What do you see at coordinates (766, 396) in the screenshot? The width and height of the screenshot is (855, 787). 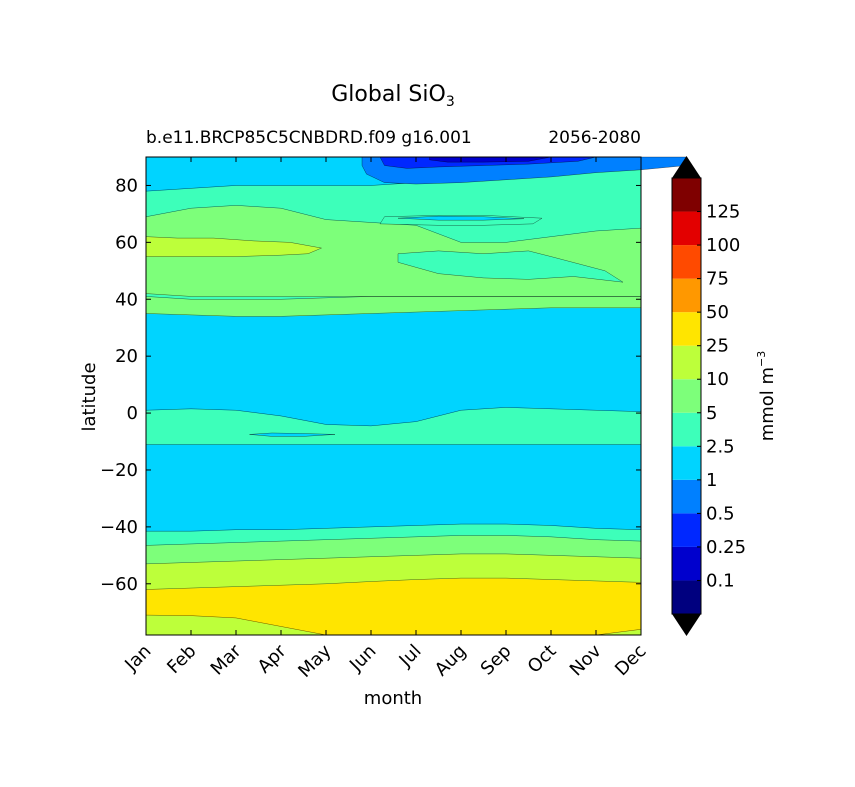 I see `colorbar-label: mmol m−3` at bounding box center [766, 396].